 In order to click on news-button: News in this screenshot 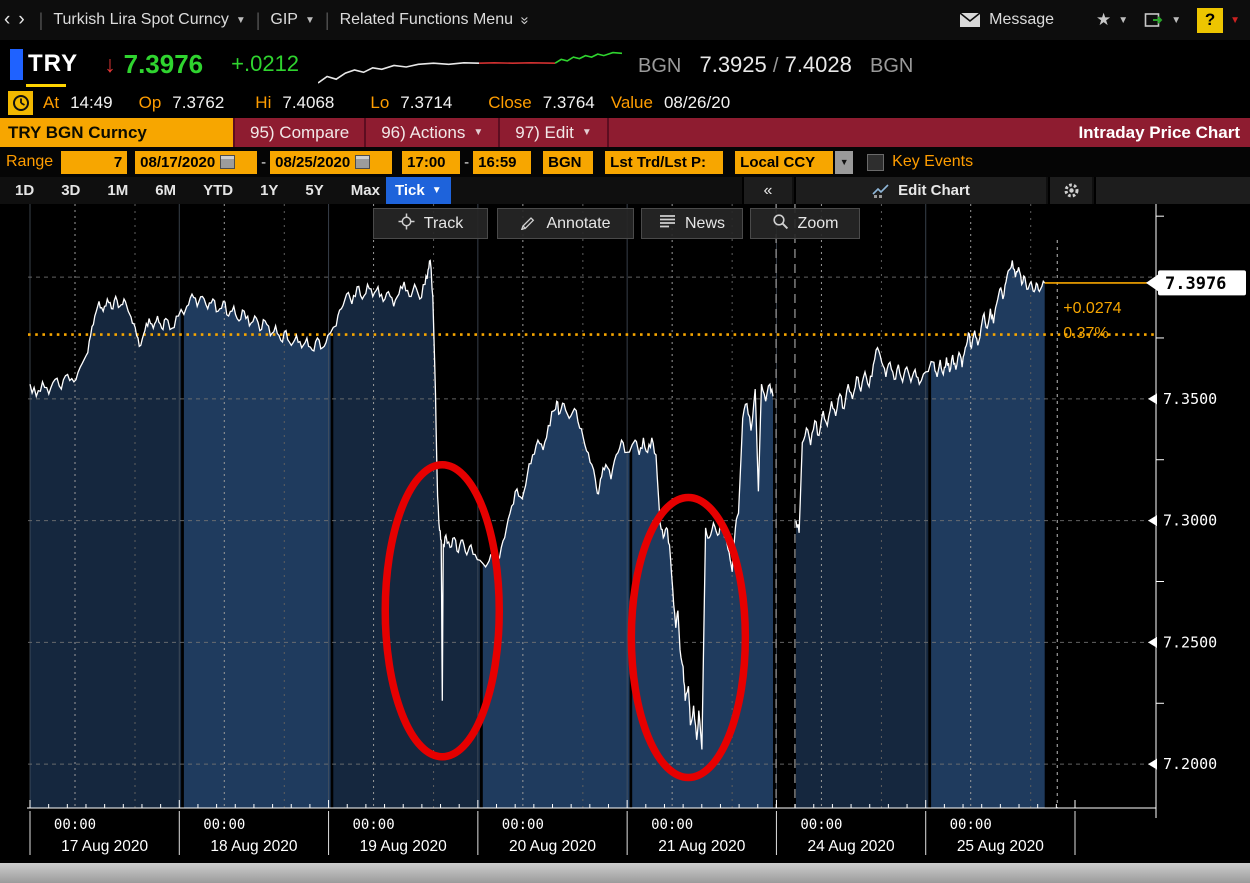, I will do `click(692, 223)`.